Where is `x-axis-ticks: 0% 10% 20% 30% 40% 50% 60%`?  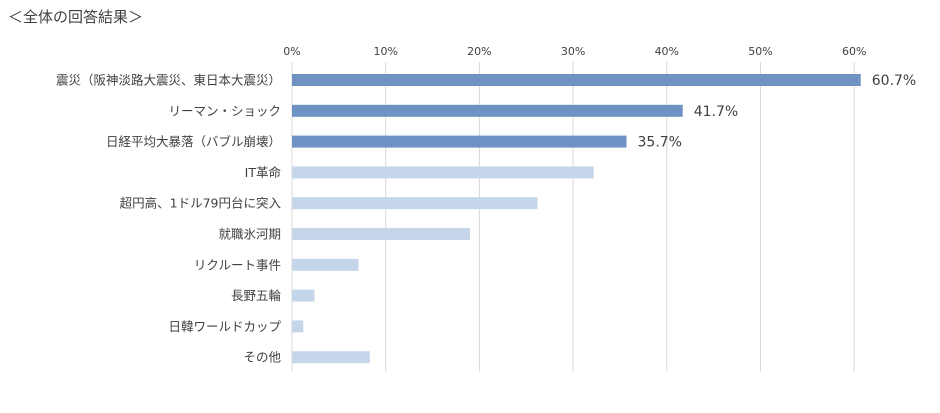 x-axis-ticks: 0% 10% 20% 30% 40% 50% 60% is located at coordinates (574, 51).